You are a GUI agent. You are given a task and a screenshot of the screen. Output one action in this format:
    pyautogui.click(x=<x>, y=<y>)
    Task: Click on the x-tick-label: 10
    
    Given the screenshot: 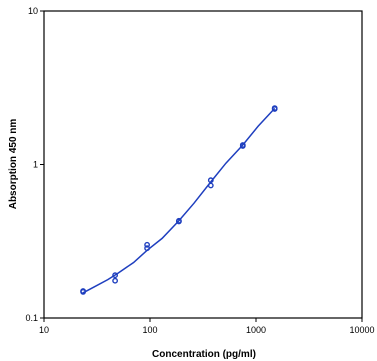 What is the action you would take?
    pyautogui.click(x=44, y=330)
    